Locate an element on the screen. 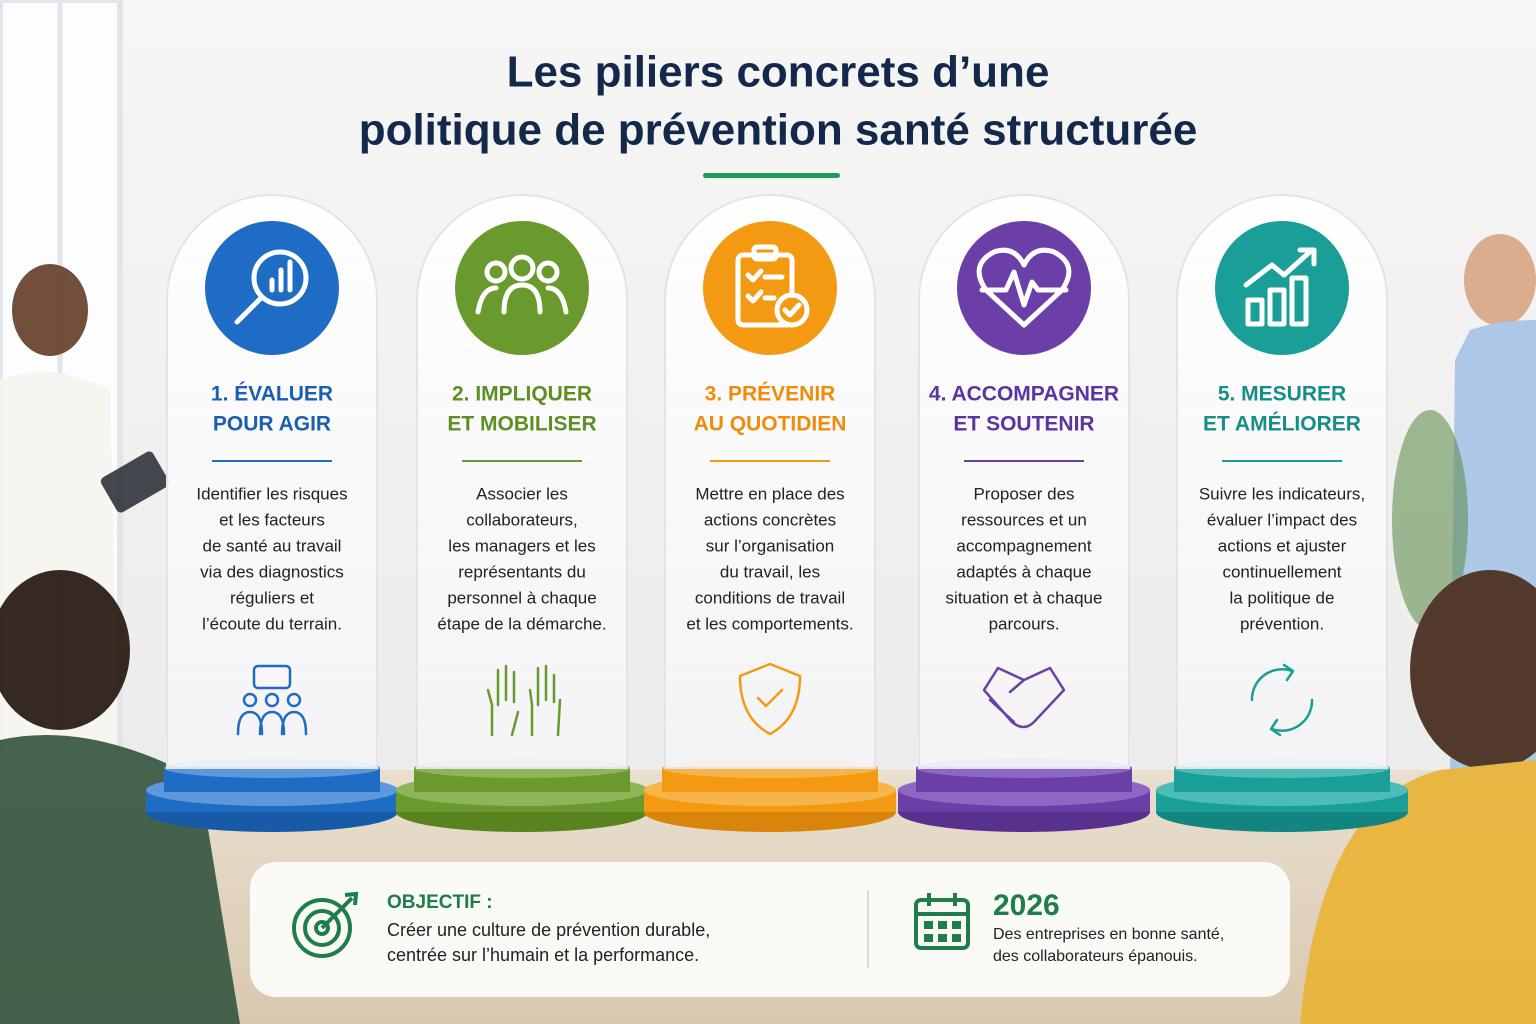 This screenshot has width=1536, height=1024. pillar-text: parcours. is located at coordinates (1024, 623).